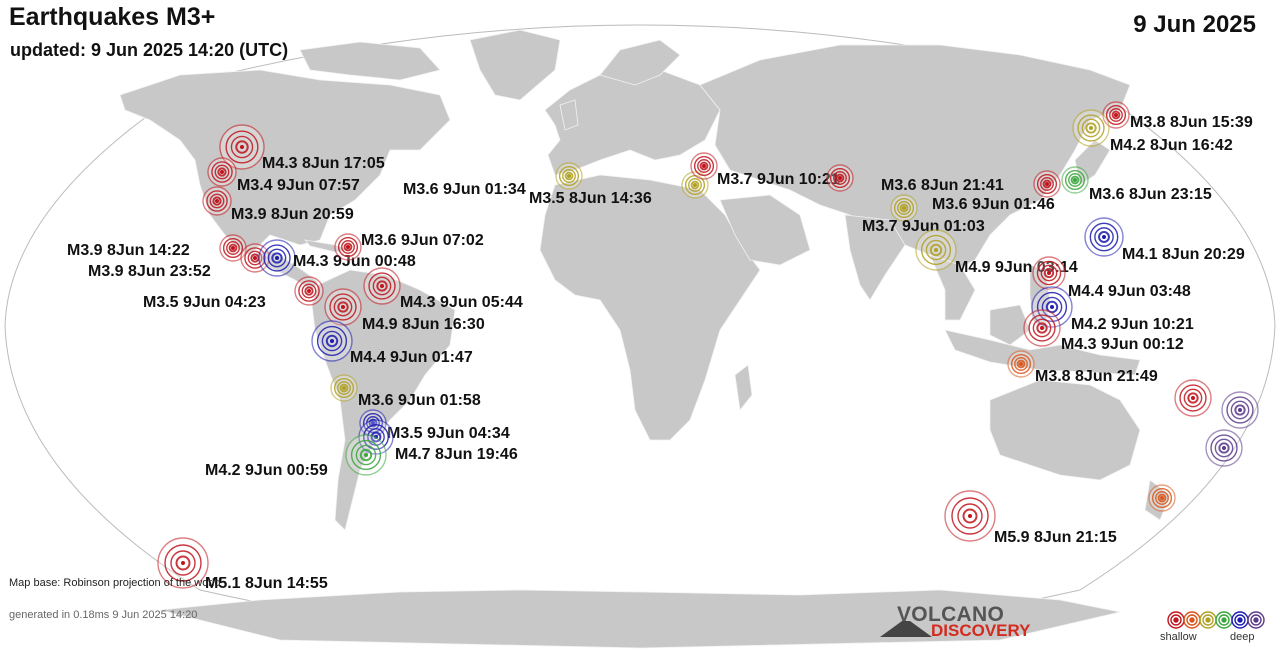  What do you see at coordinates (149, 271) in the screenshot?
I see `quake-label: M3.9 8Jun 23:52` at bounding box center [149, 271].